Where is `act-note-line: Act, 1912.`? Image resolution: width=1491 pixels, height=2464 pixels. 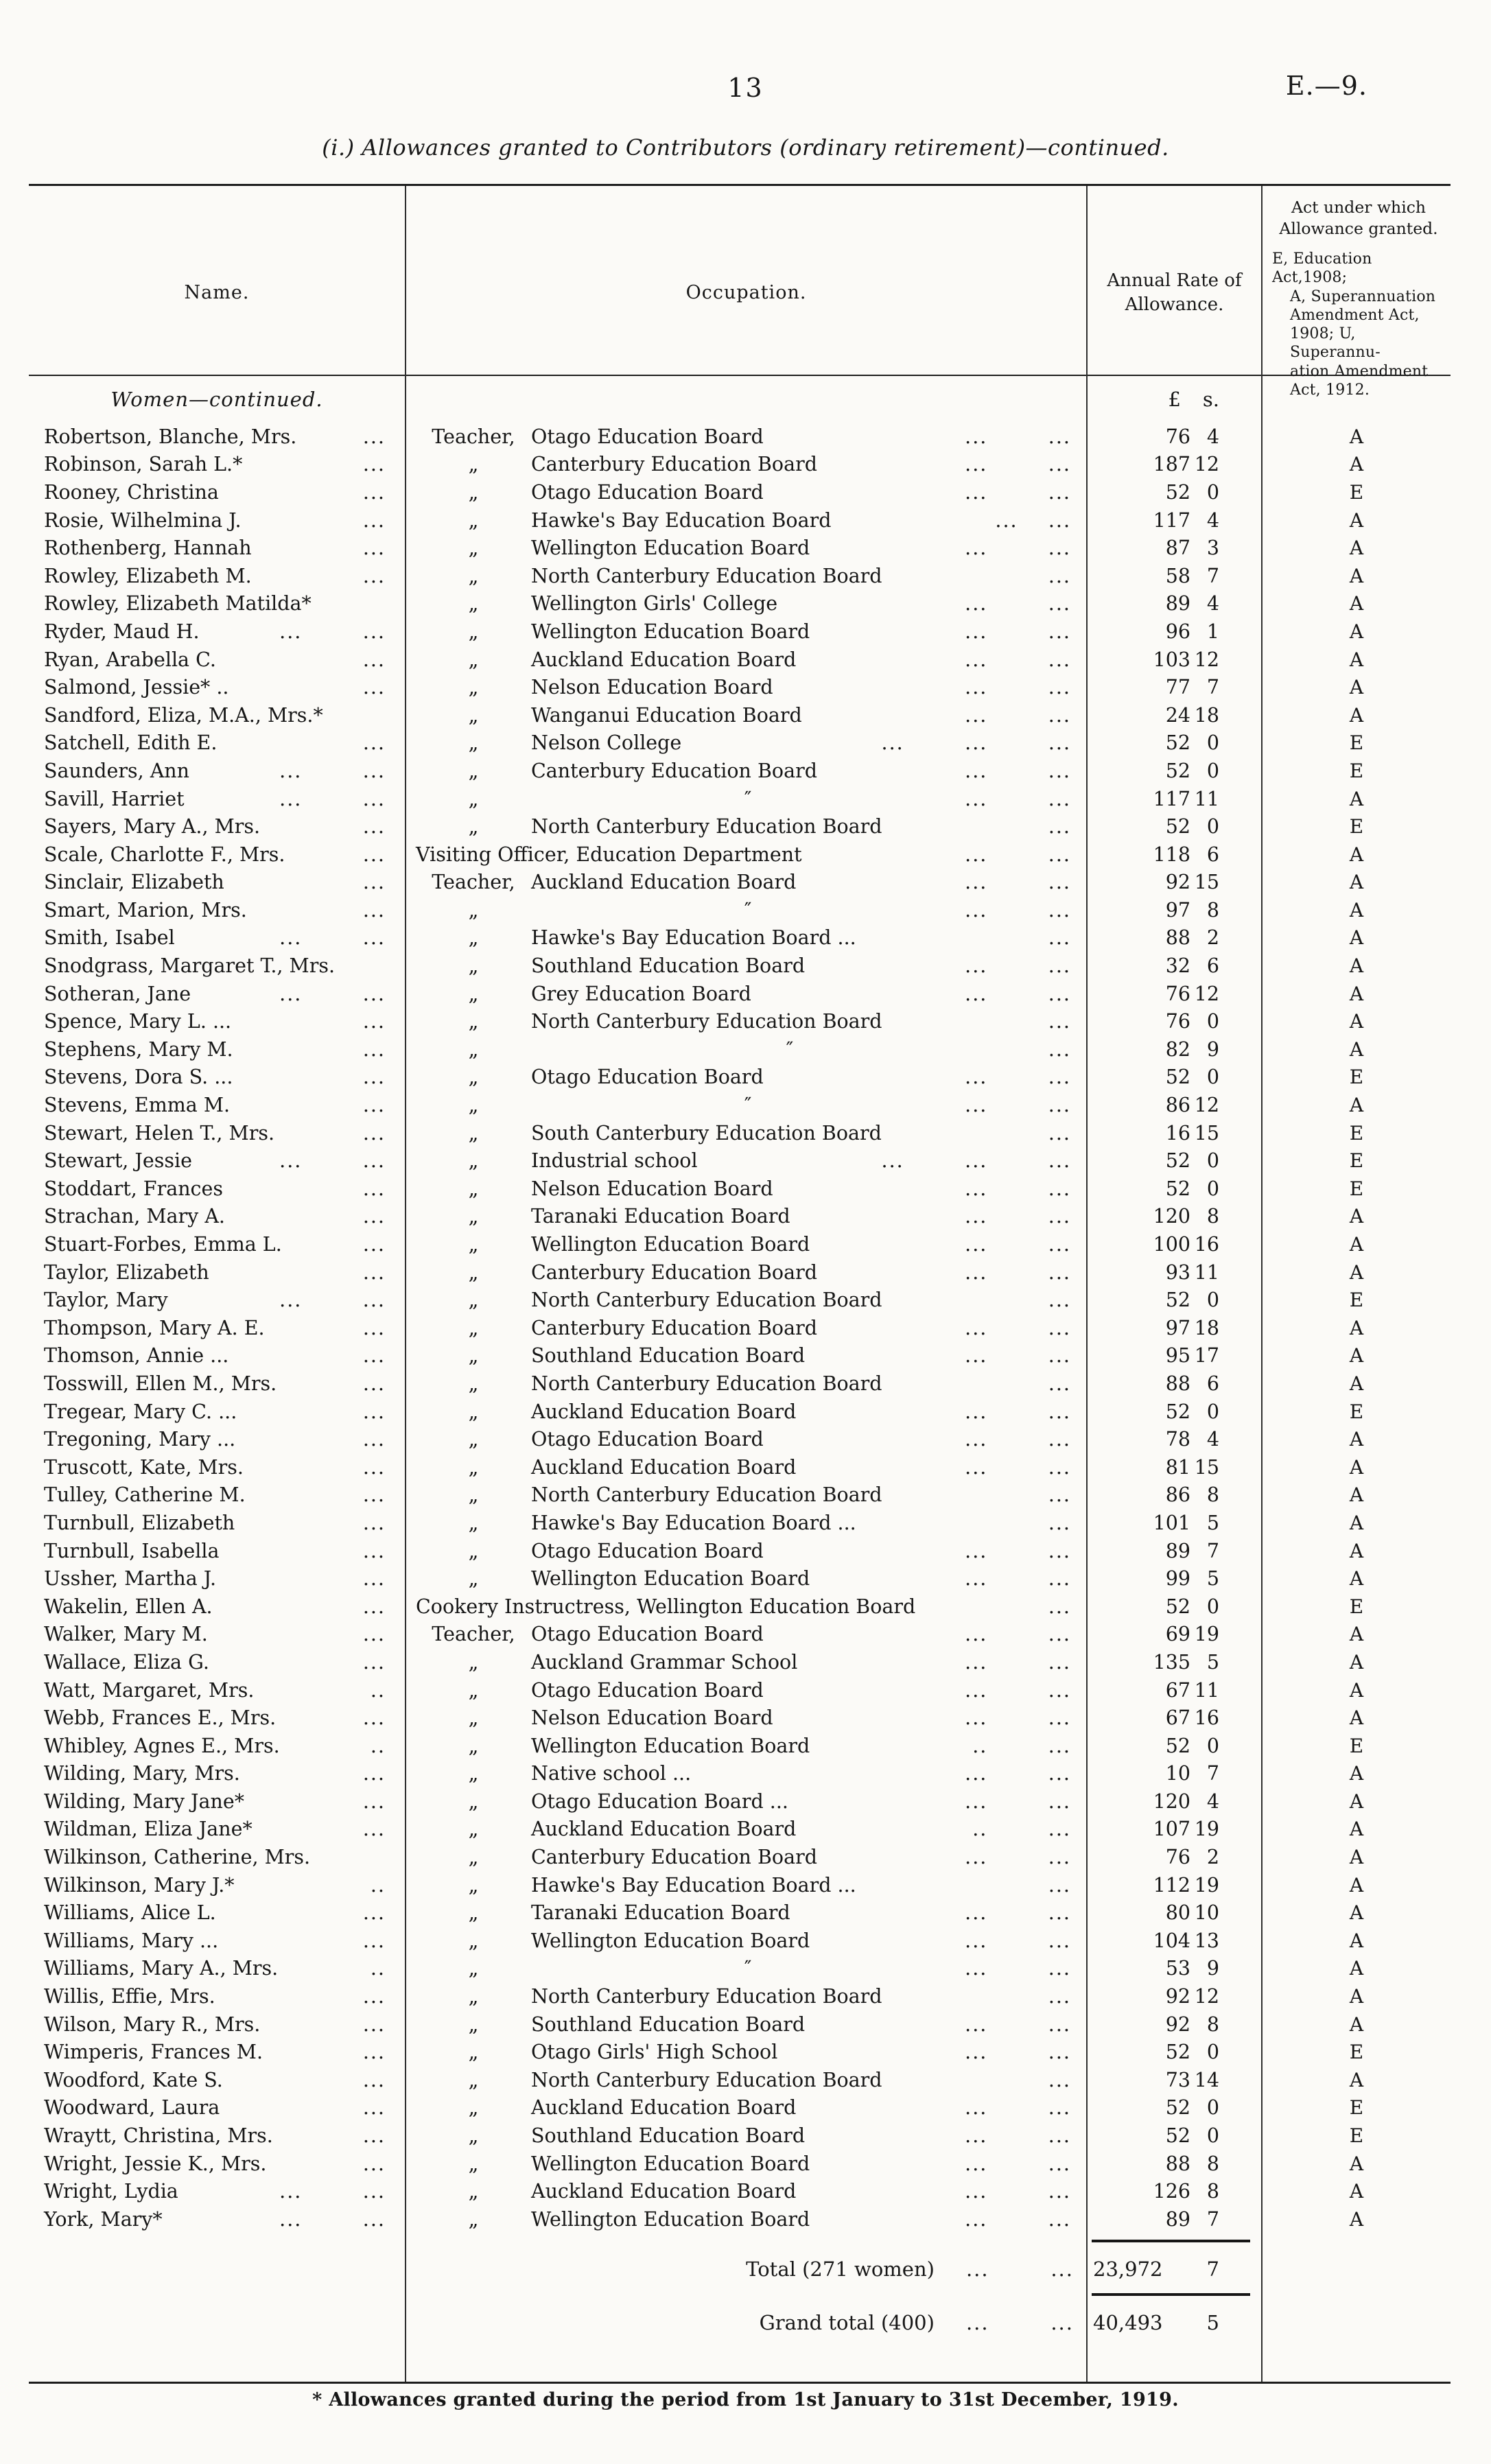 act-note-line: Act, 1912. is located at coordinates (1330, 390).